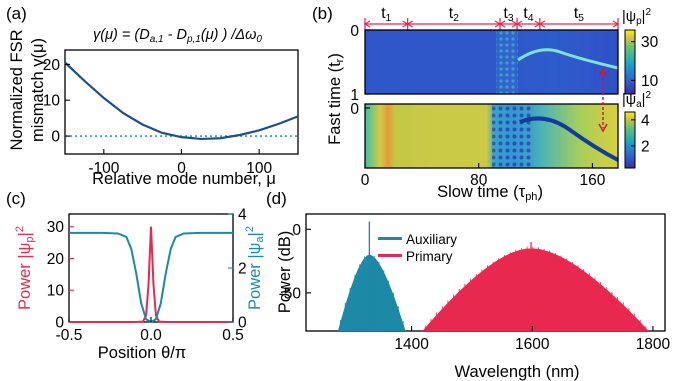 This screenshot has width=677, height=381. What do you see at coordinates (25, 268) in the screenshot?
I see `panel-c-left-ylabel: Power |ψp|2` at bounding box center [25, 268].